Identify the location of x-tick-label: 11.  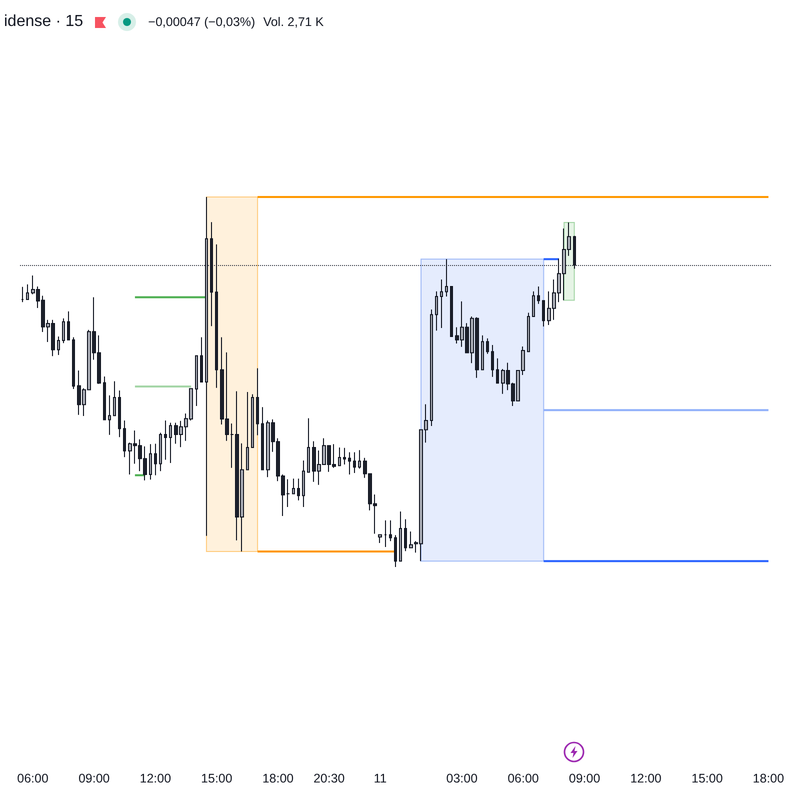
(380, 779).